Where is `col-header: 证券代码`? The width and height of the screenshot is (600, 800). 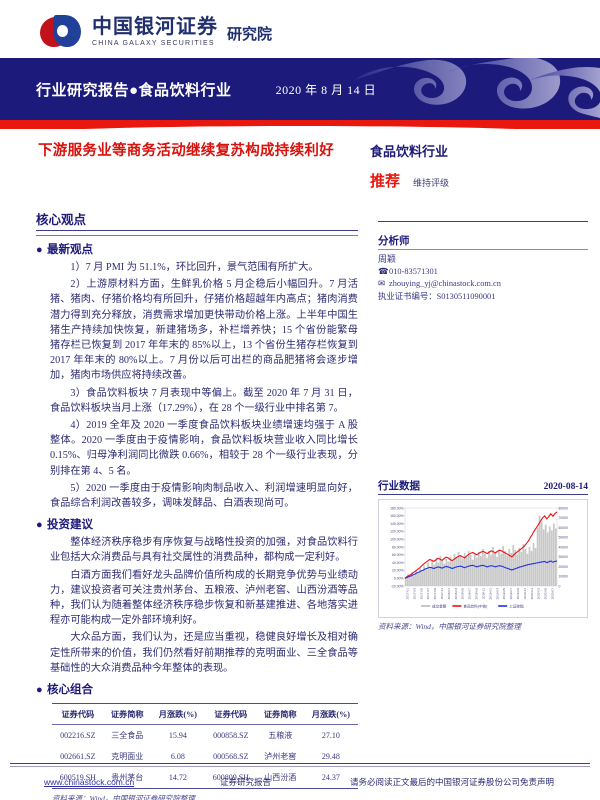 col-header: 证券代码 is located at coordinates (231, 715).